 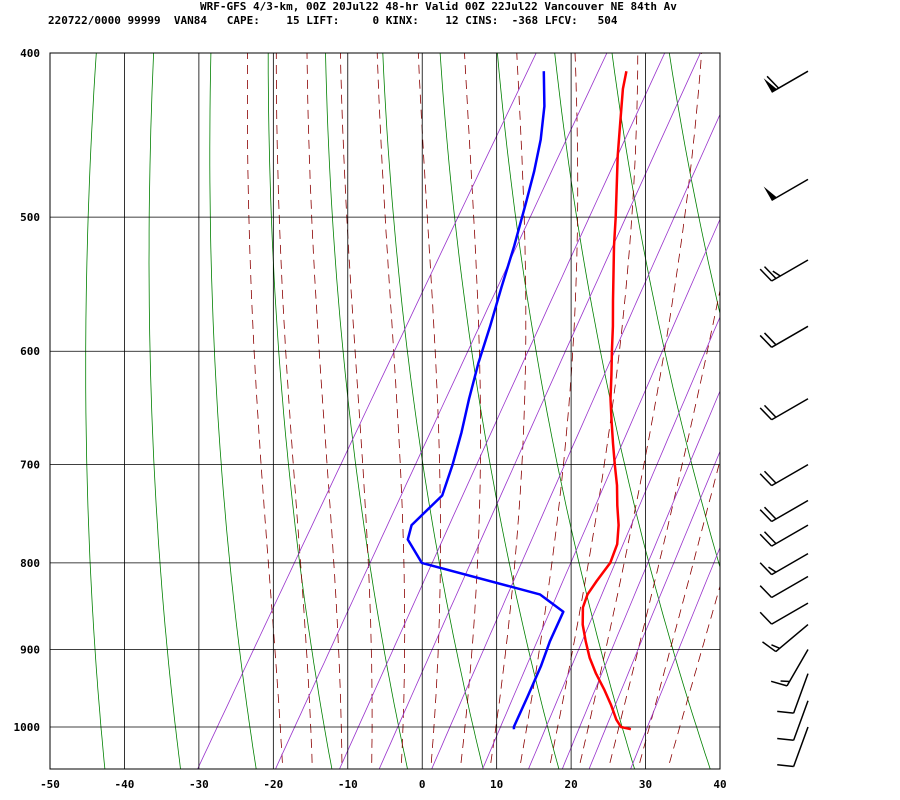 What do you see at coordinates (719, 784) in the screenshot?
I see `x-tick-label: 40` at bounding box center [719, 784].